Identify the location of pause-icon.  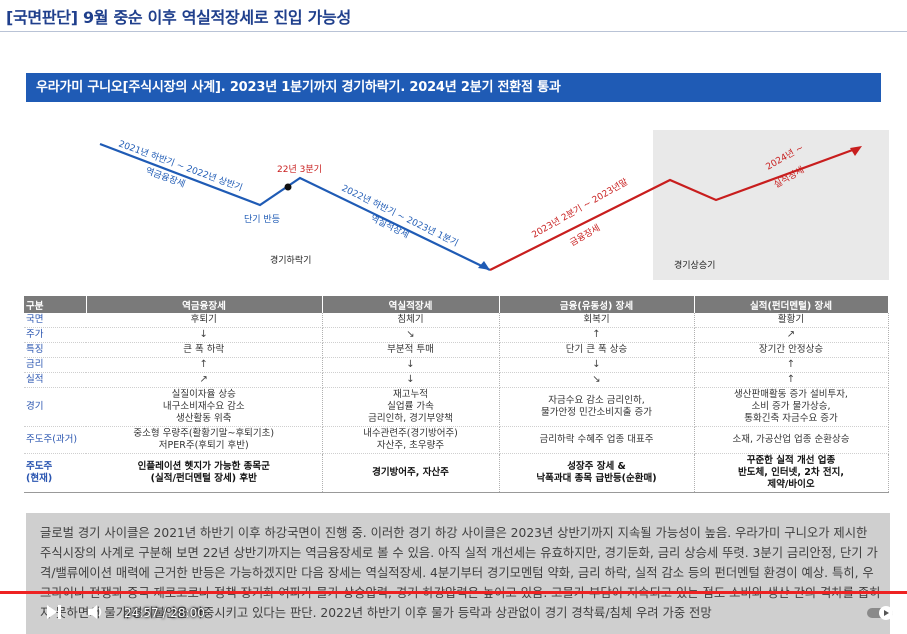
(14, 612).